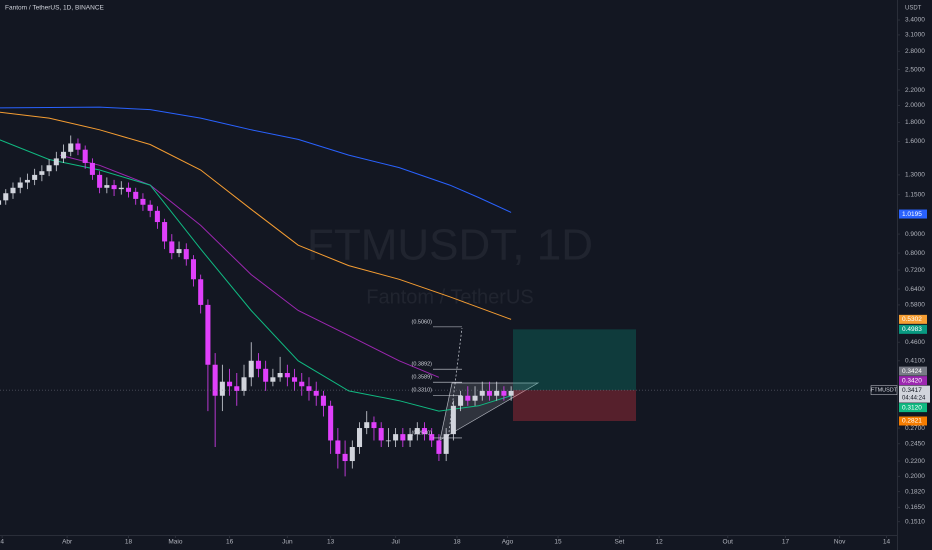  I want to click on axis-tag-label: 0.2821, so click(912, 421).